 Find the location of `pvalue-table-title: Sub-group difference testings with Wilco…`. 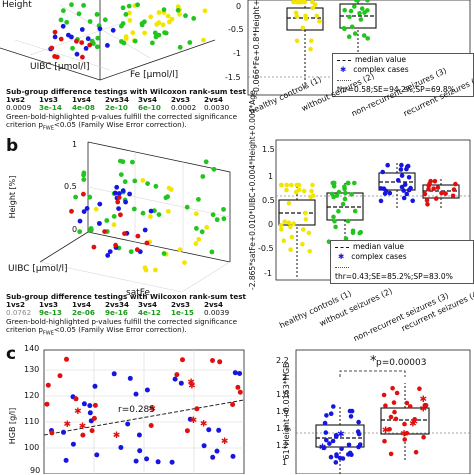

pvalue-table-title: Sub-group difference testings with Wilco… is located at coordinates (126, 296).